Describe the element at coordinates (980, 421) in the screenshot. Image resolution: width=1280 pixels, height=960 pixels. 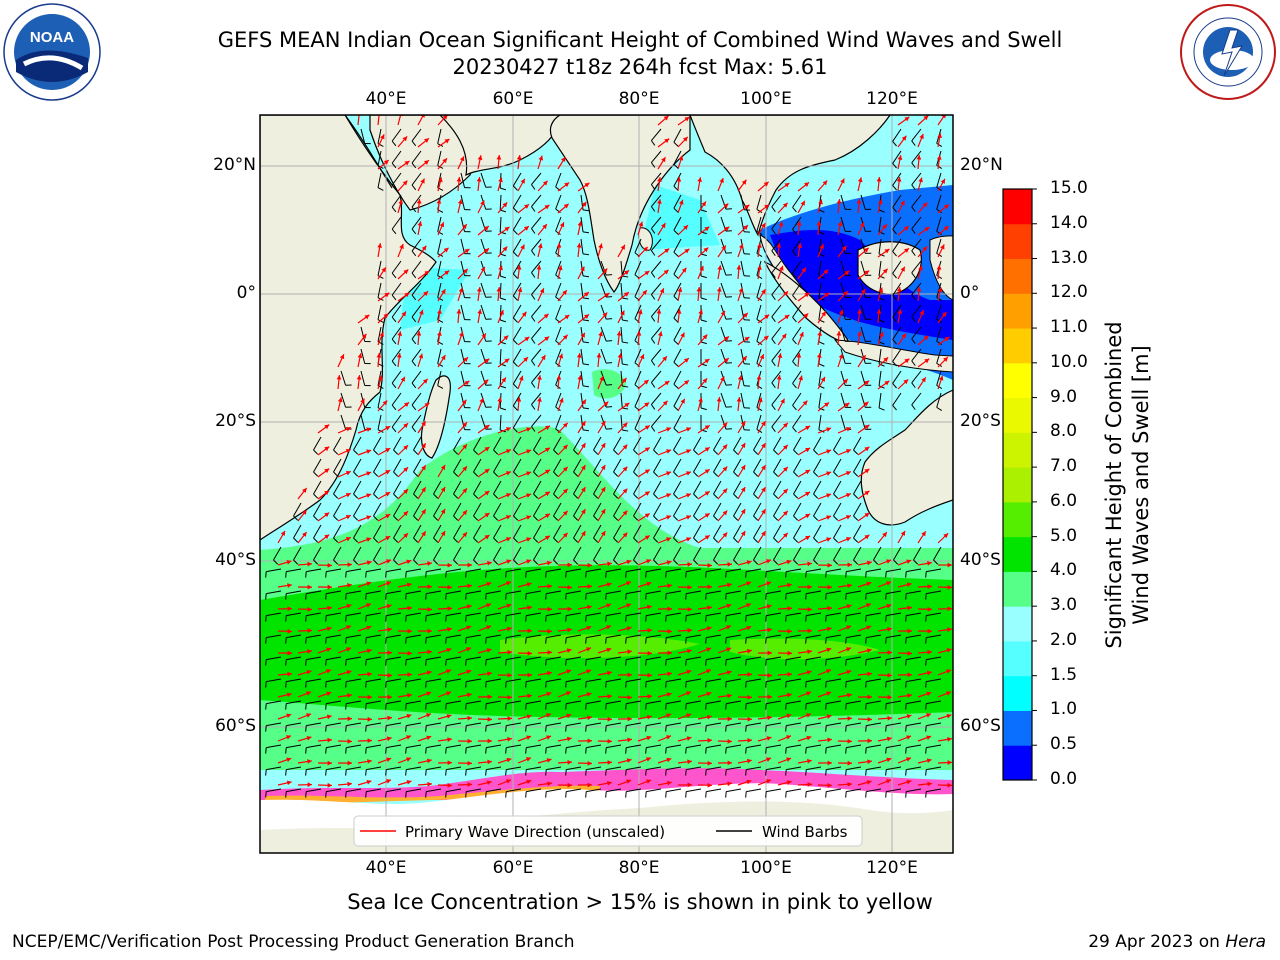
I see `lat-tick-right: 20°S` at that location.